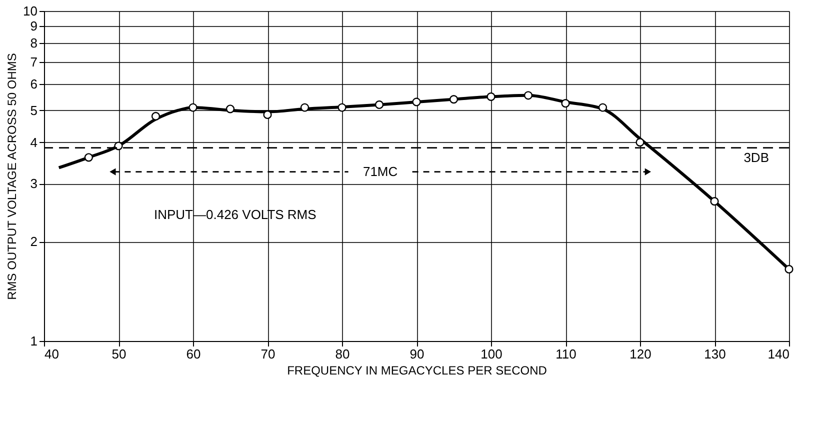 Image resolution: width=824 pixels, height=442 pixels. I want to click on x-tick-label: 70, so click(268, 354).